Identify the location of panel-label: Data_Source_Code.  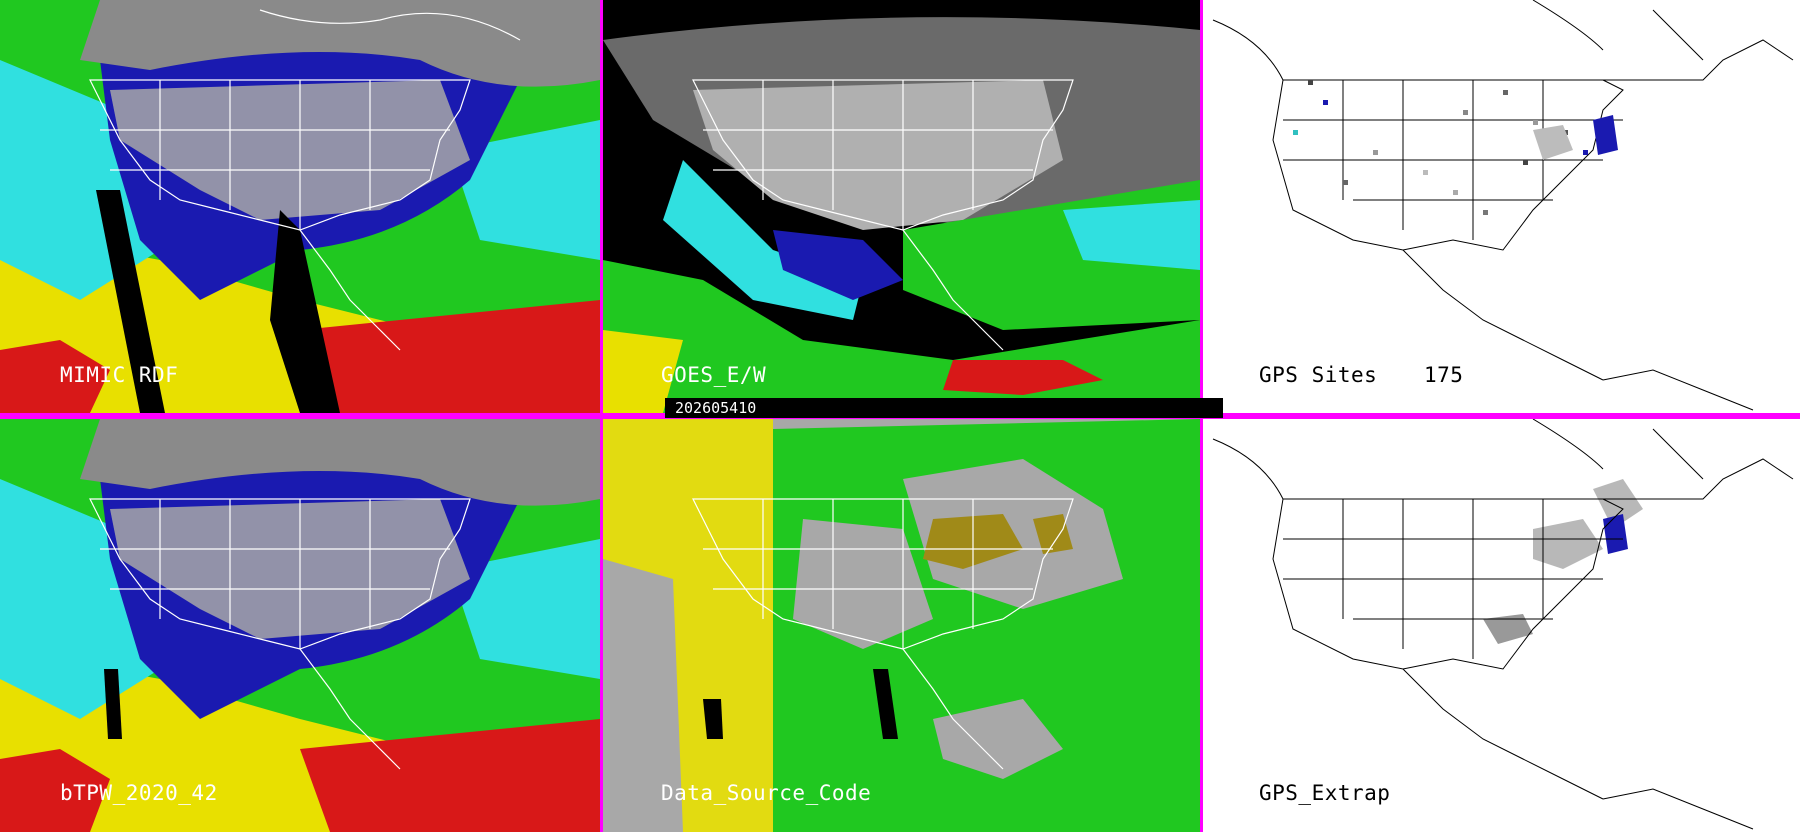
(766, 793).